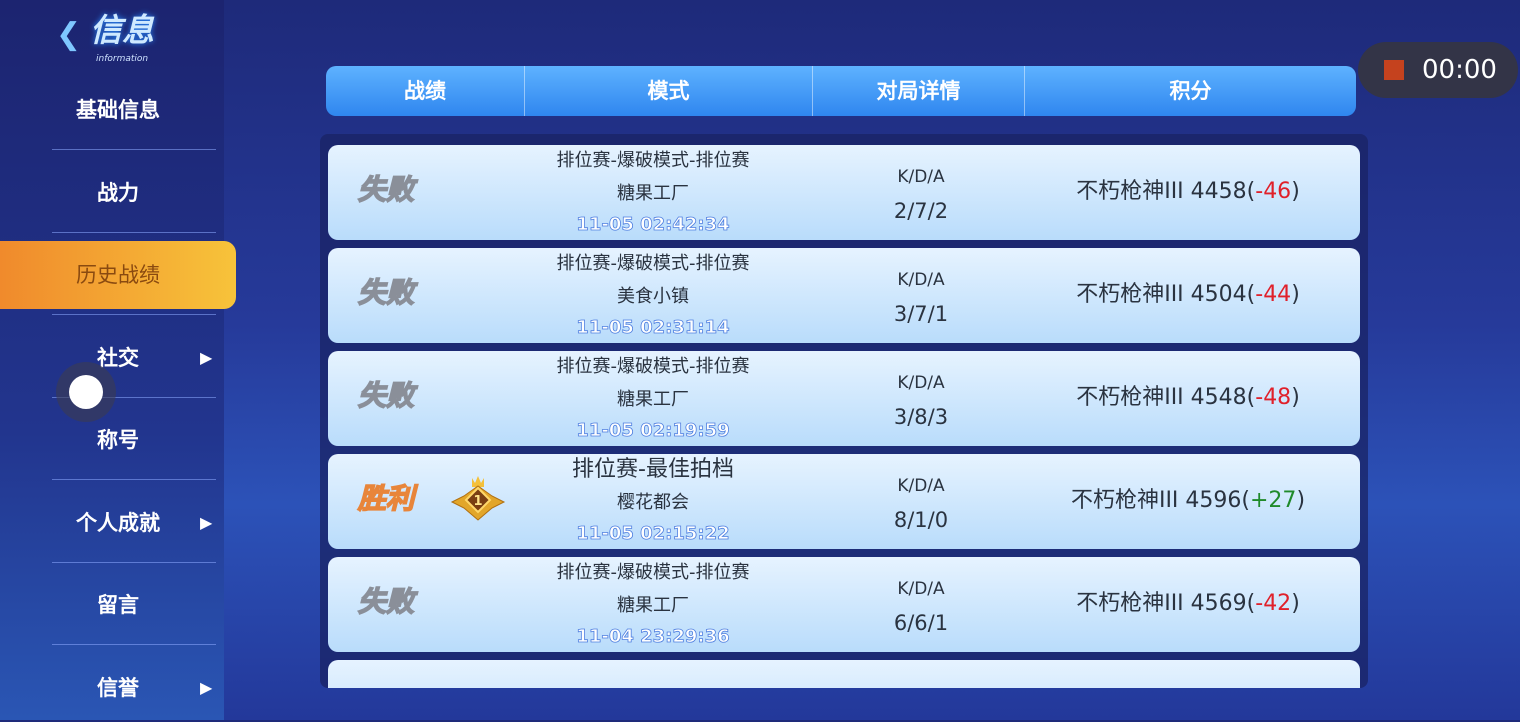 The height and width of the screenshot is (722, 1520). I want to click on kda-value: 6/6/1, so click(921, 623).